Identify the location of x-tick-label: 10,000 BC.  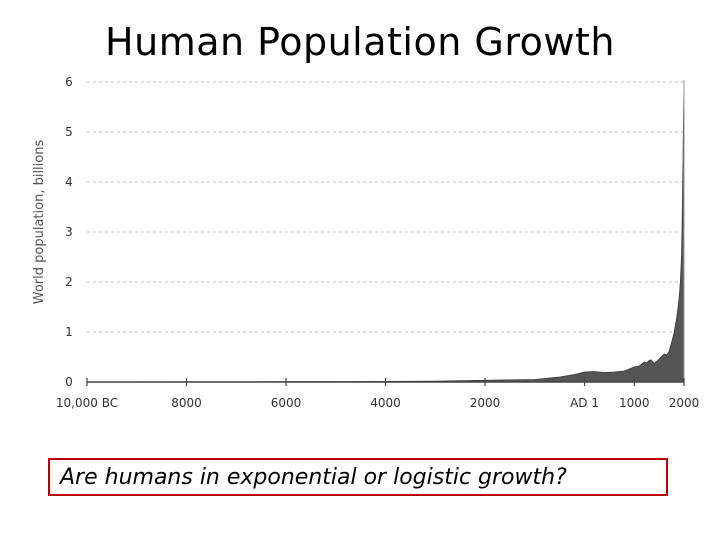
(87, 403).